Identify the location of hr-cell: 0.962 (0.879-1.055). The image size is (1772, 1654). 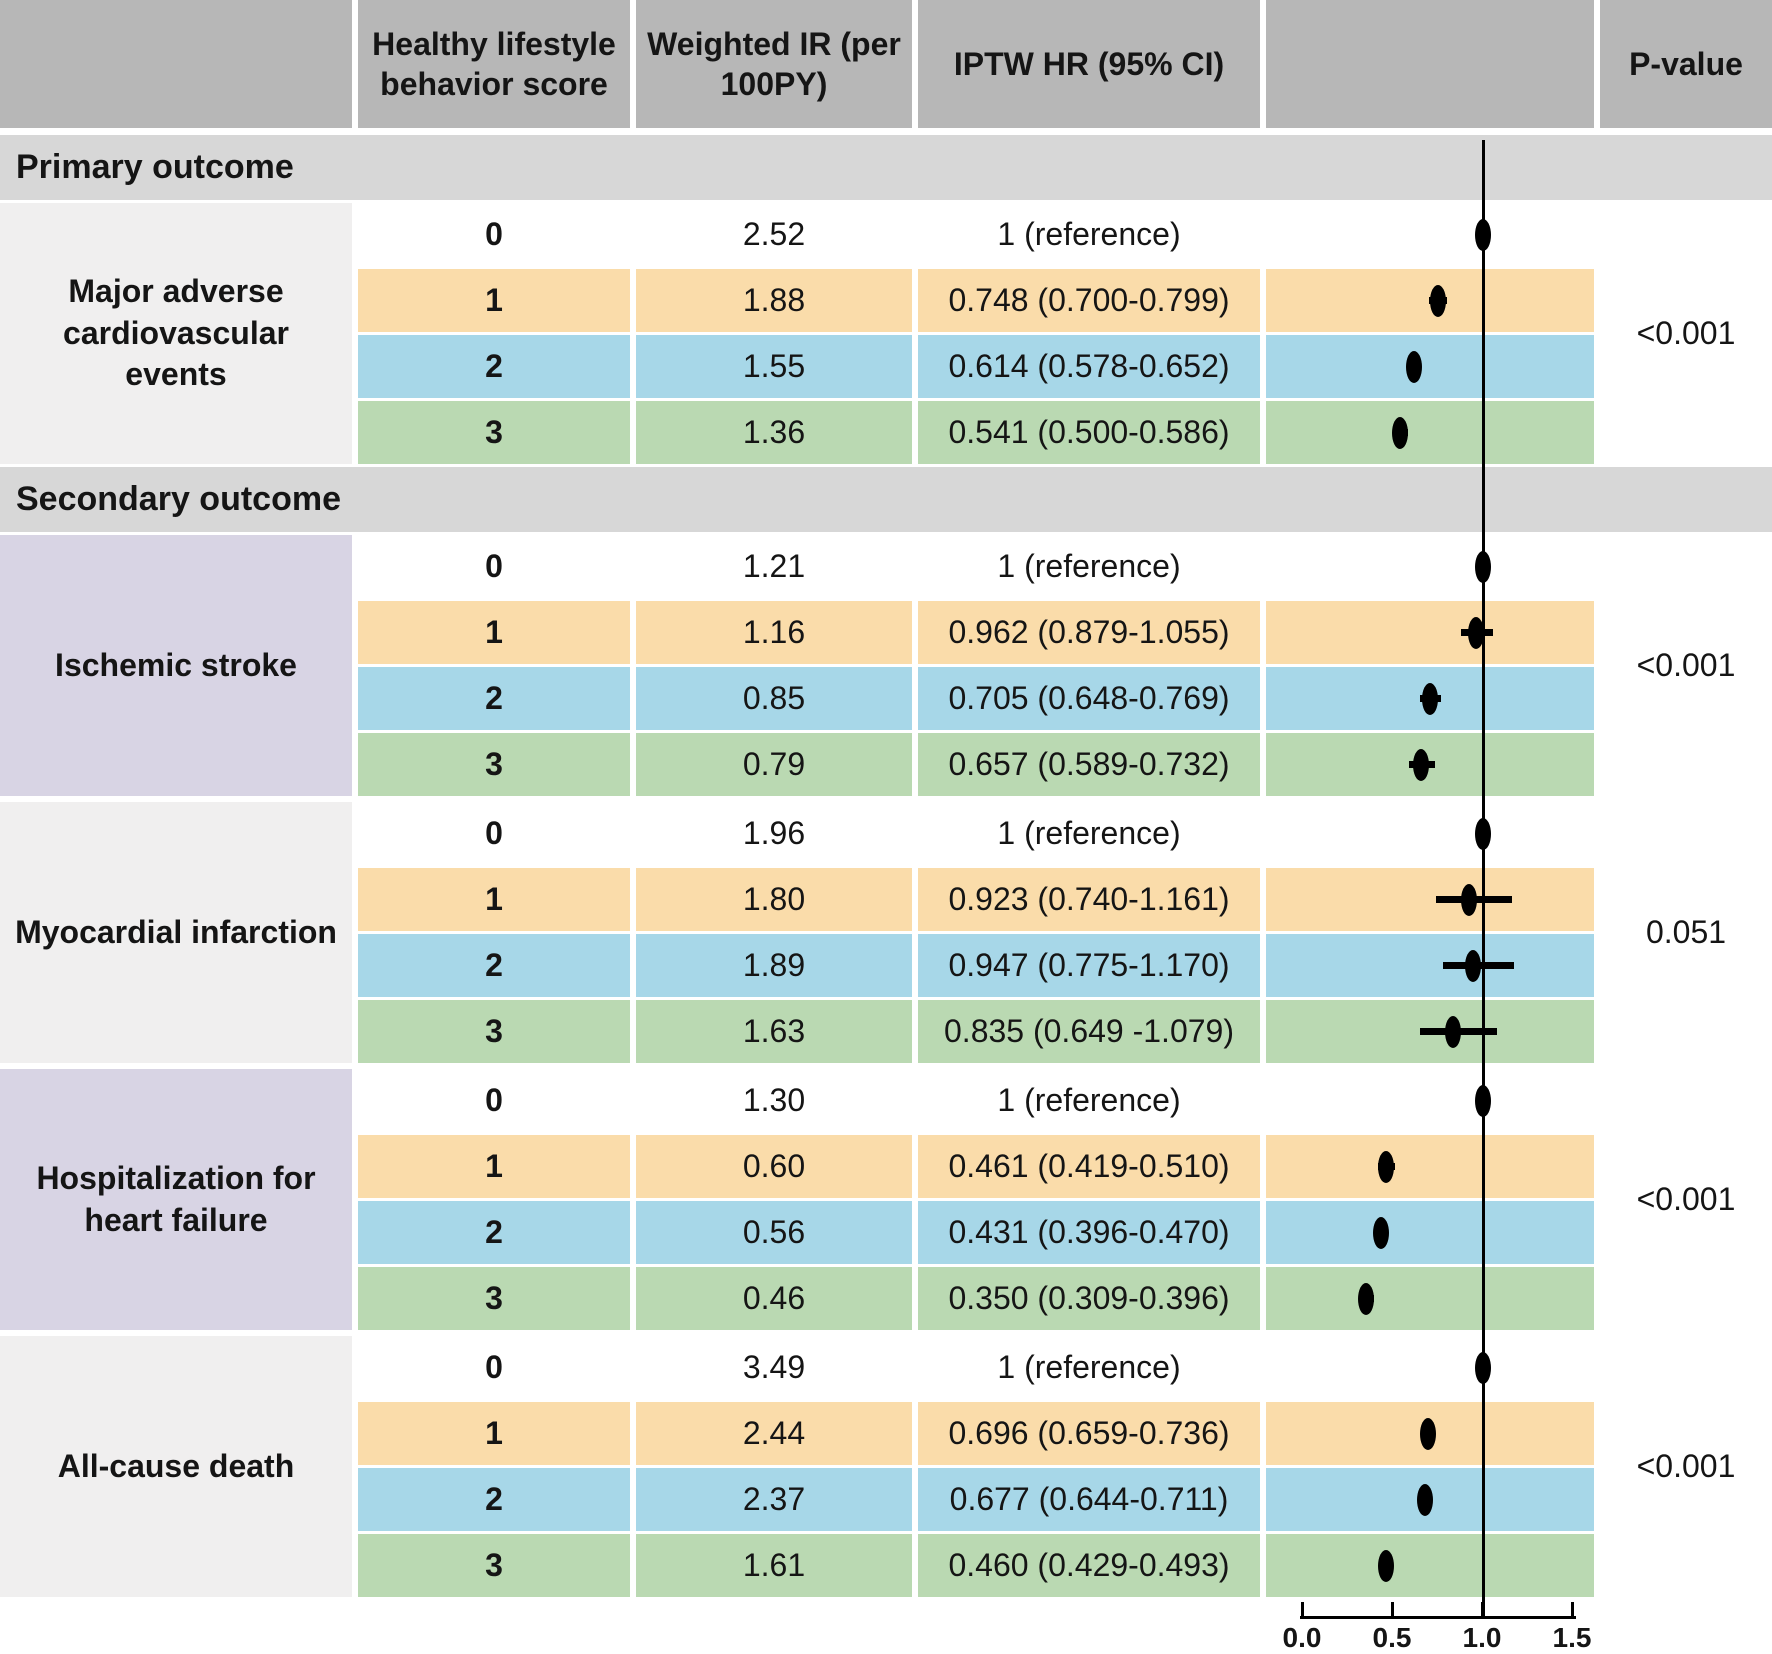
(1089, 632).